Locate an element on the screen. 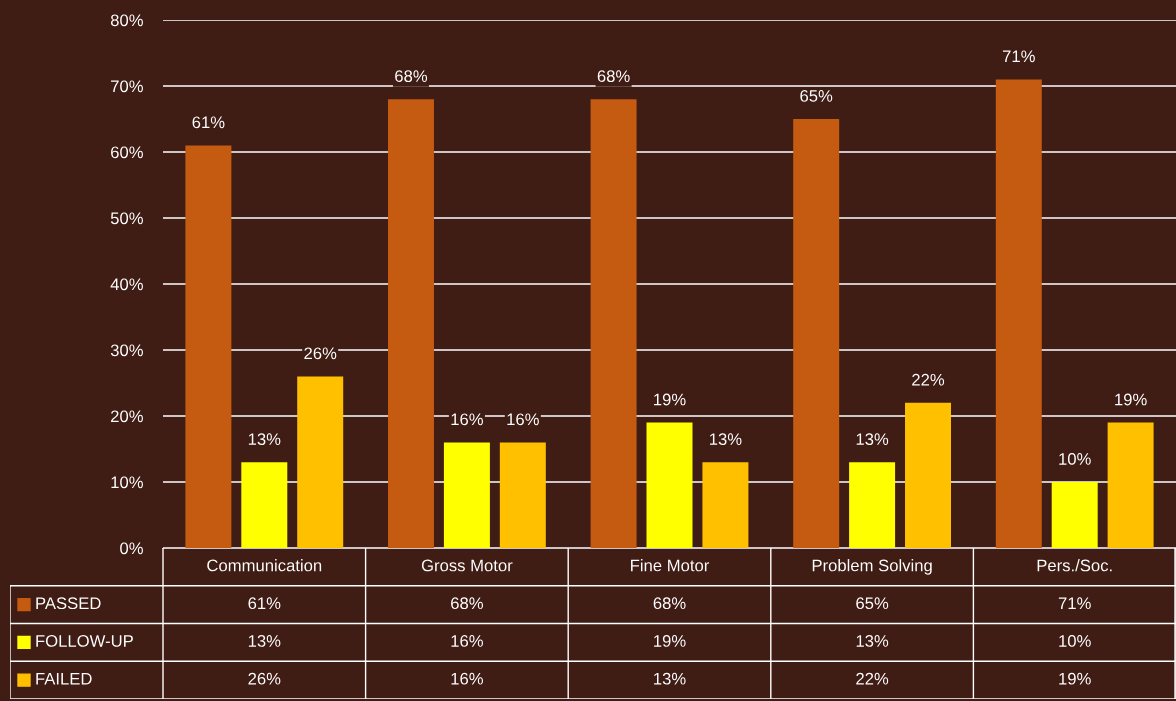 This screenshot has height=701, width=1176. y-tick-label: 70% is located at coordinates (127, 86).